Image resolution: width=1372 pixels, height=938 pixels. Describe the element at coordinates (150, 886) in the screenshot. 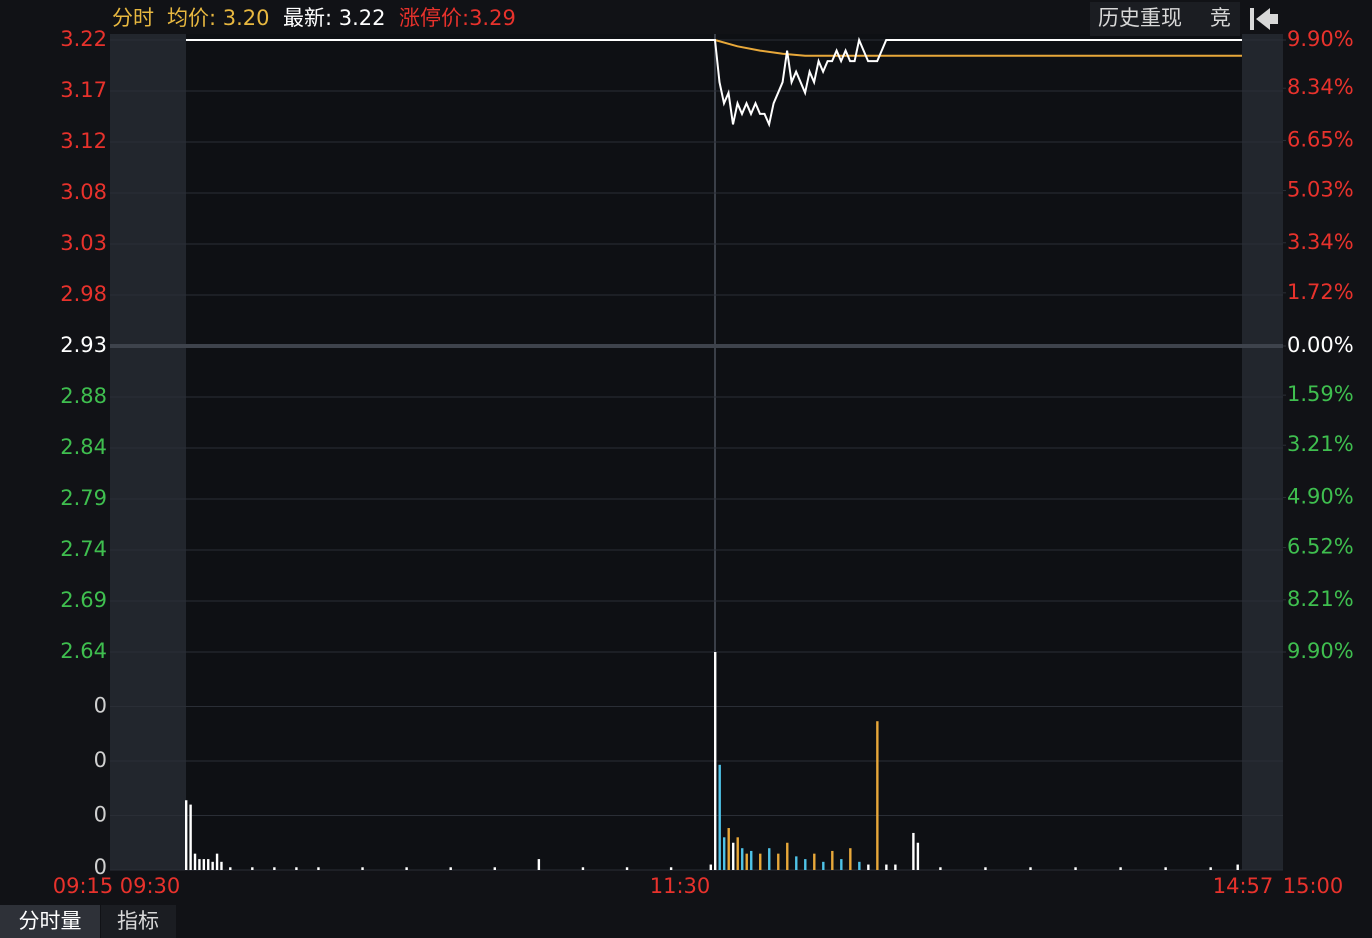

I see `x-tick-label: 09:30` at that location.